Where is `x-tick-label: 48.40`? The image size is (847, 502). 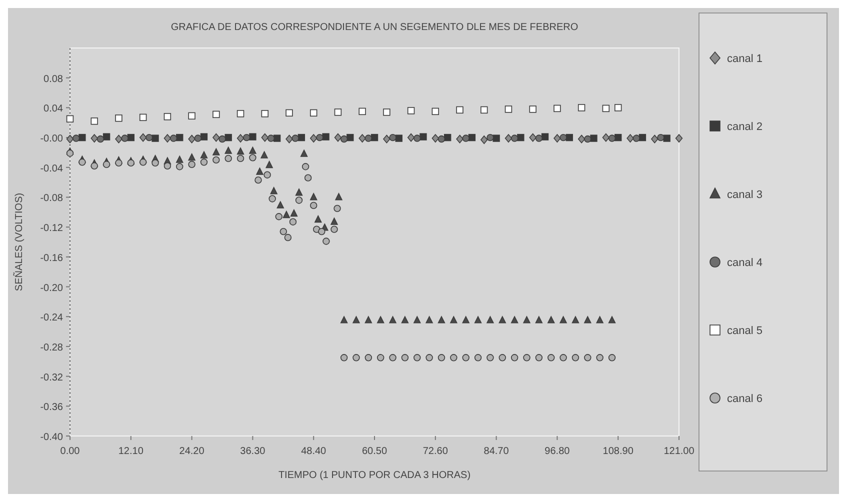 x-tick-label: 48.40 is located at coordinates (314, 451).